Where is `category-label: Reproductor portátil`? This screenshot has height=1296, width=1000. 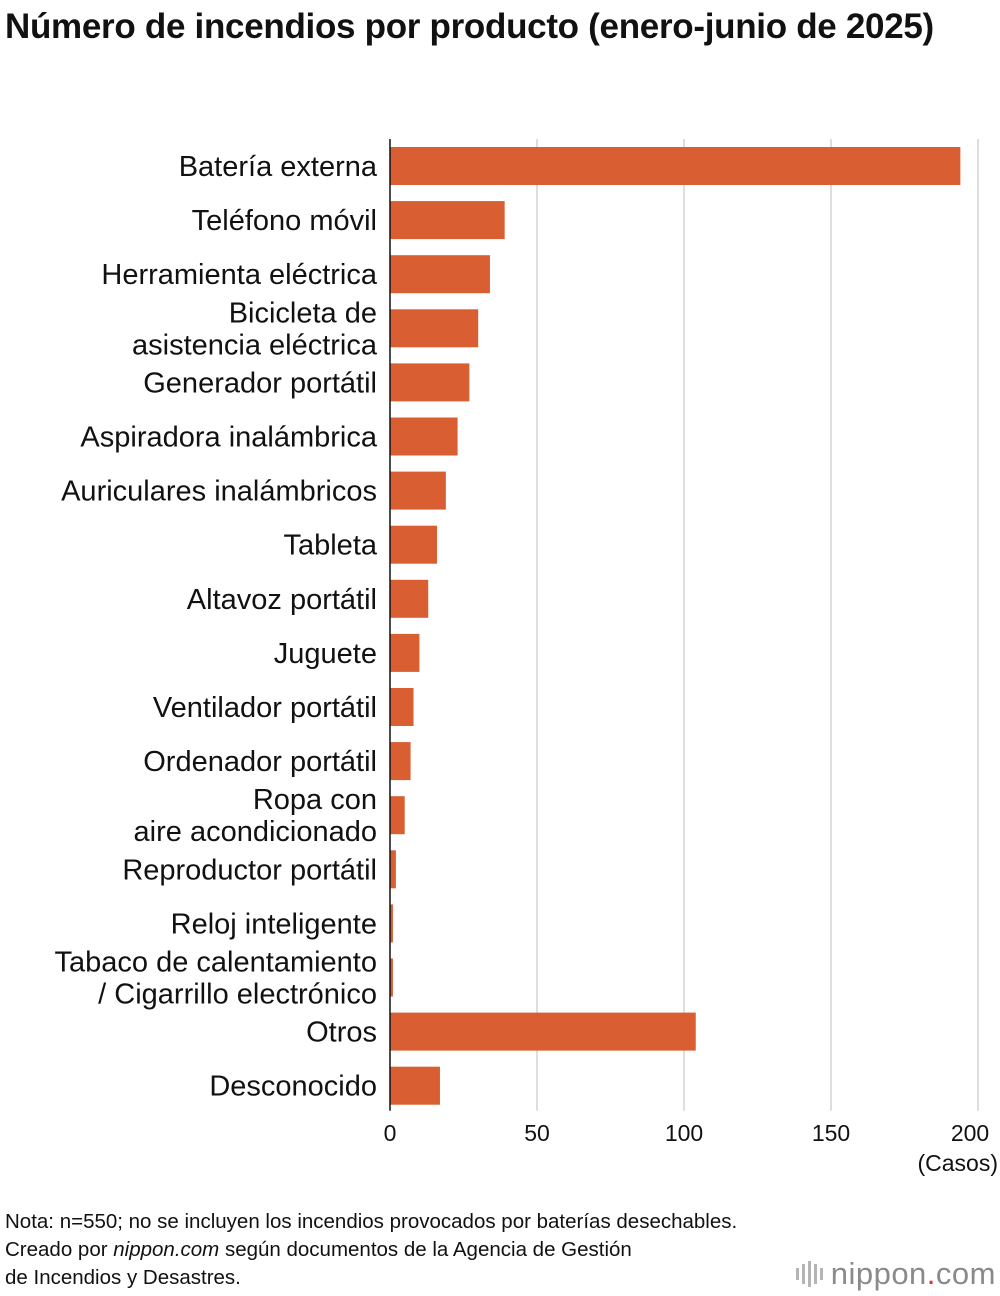
category-label: Reproductor portátil is located at coordinates (249, 870).